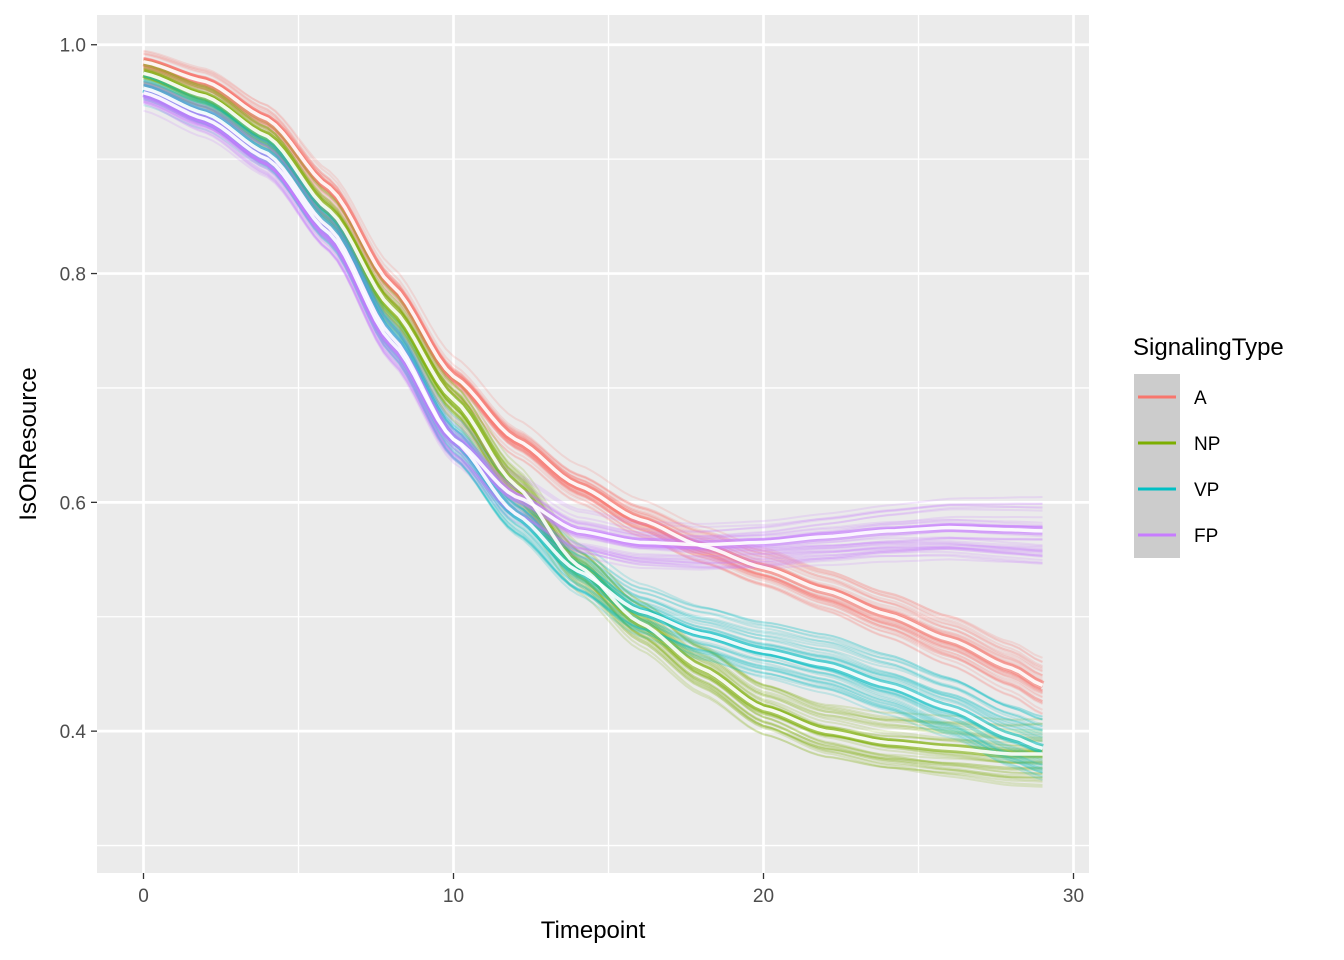 Image resolution: width=1344 pixels, height=960 pixels. What do you see at coordinates (73, 46) in the screenshot?
I see `y-tick-label: 1.0` at bounding box center [73, 46].